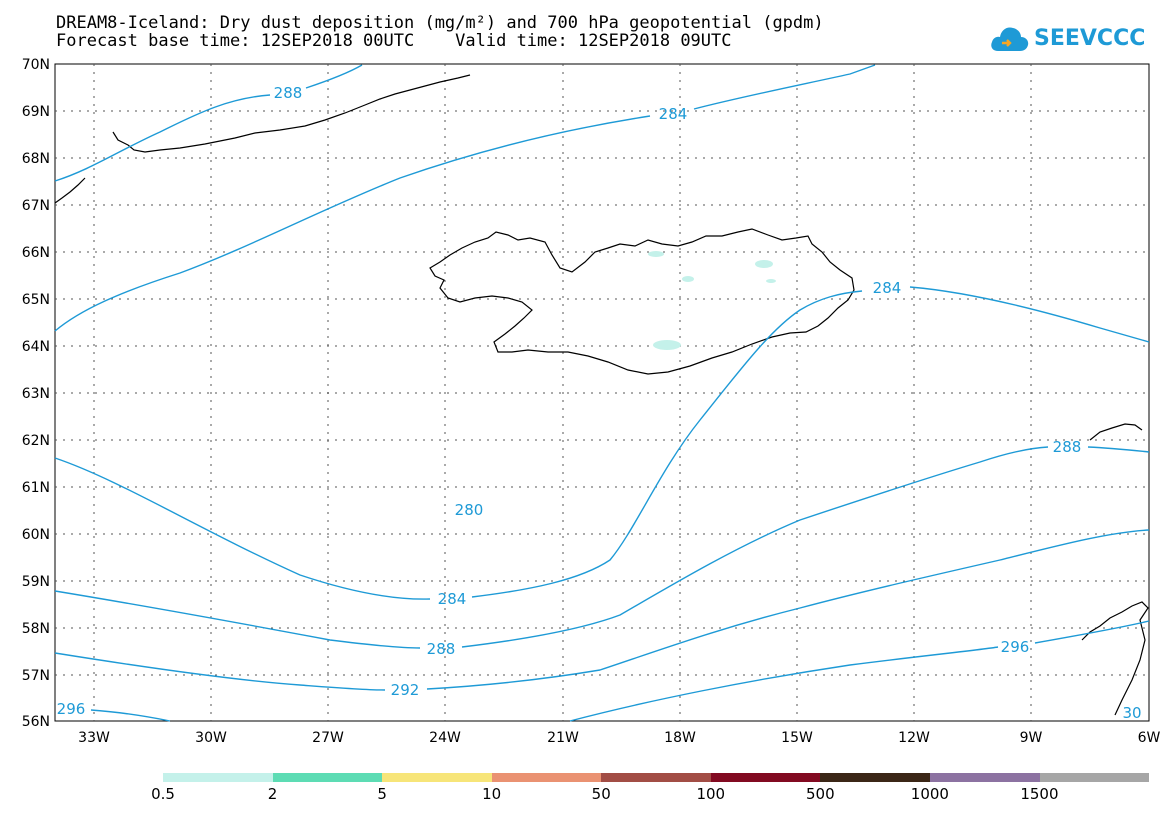 Image resolution: width=1175 pixels, height=815 pixels. Describe the element at coordinates (211, 738) in the screenshot. I see `lon-label: 30W` at that location.